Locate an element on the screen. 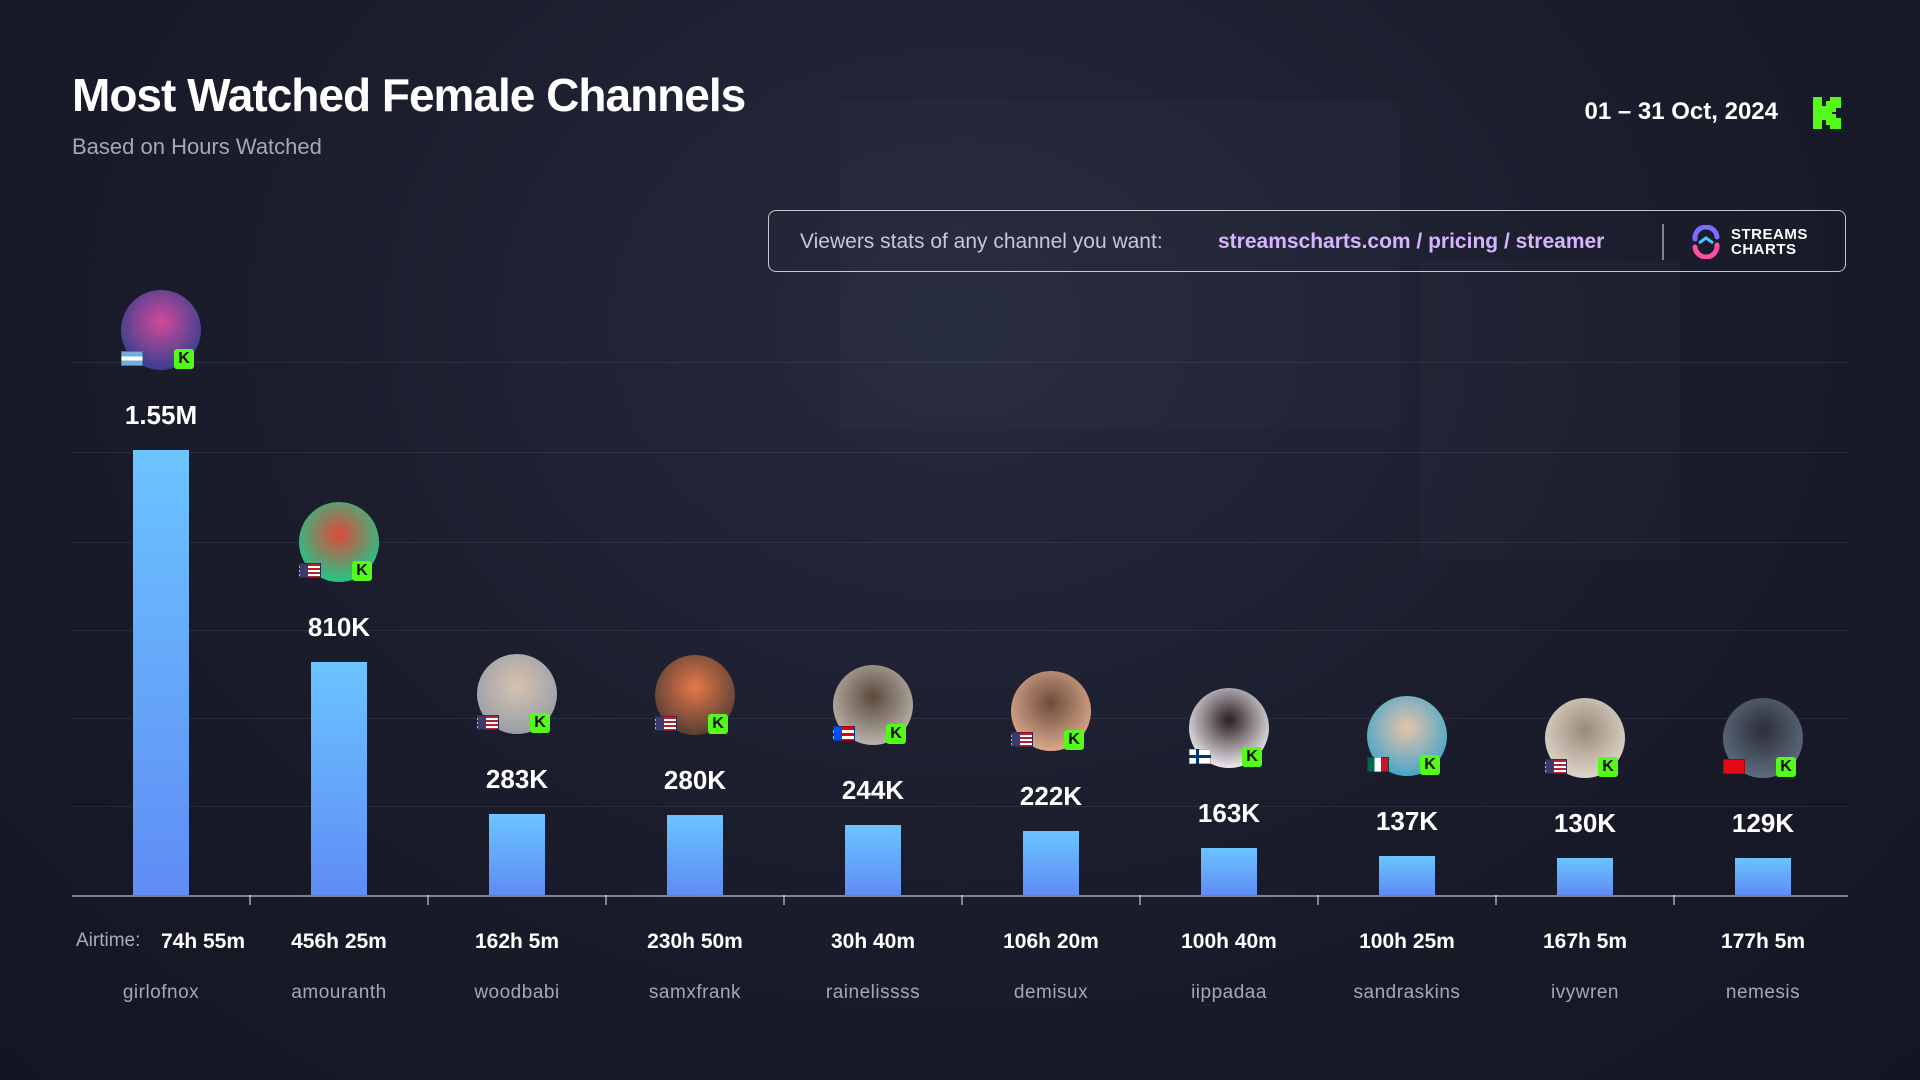  airtime-value: 167h 5m is located at coordinates (1585, 941).